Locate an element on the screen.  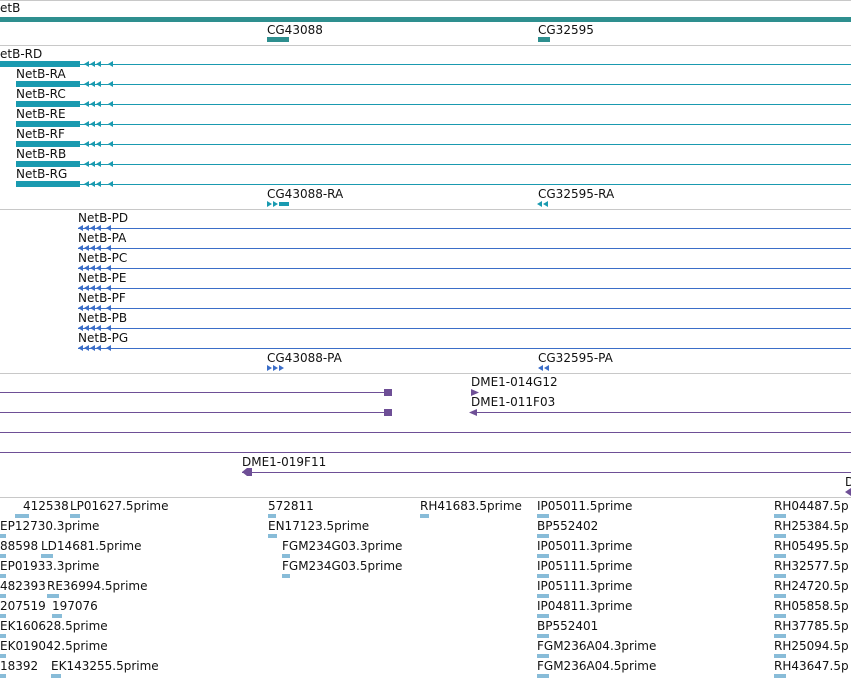
protein-label: NetB-PG is located at coordinates (103, 338).